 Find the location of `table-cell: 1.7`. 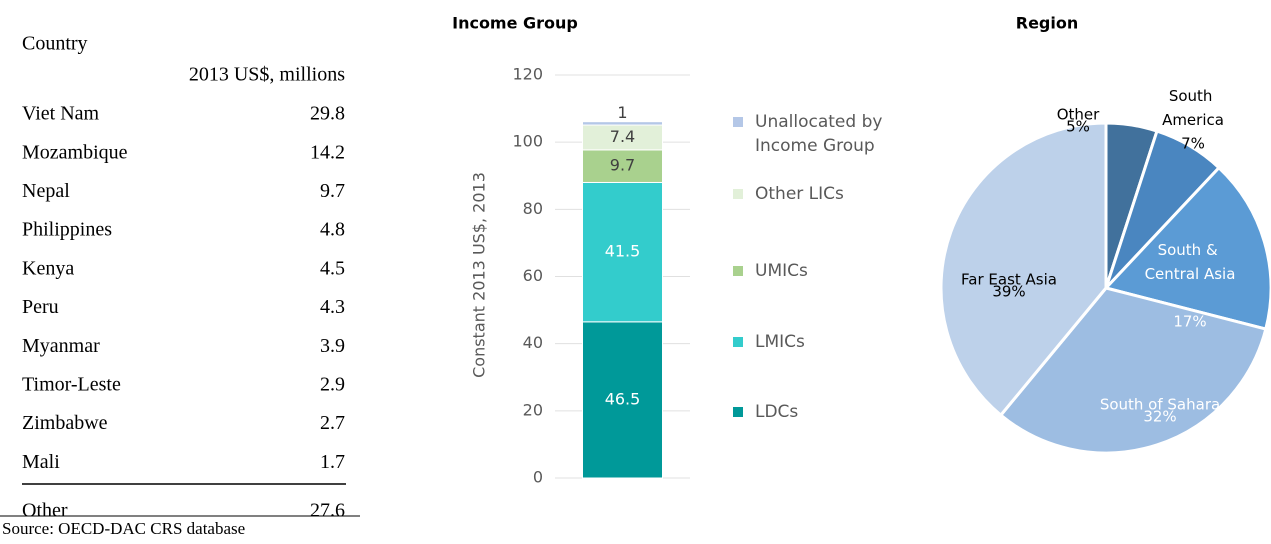

table-cell: 1.7 is located at coordinates (332, 462).